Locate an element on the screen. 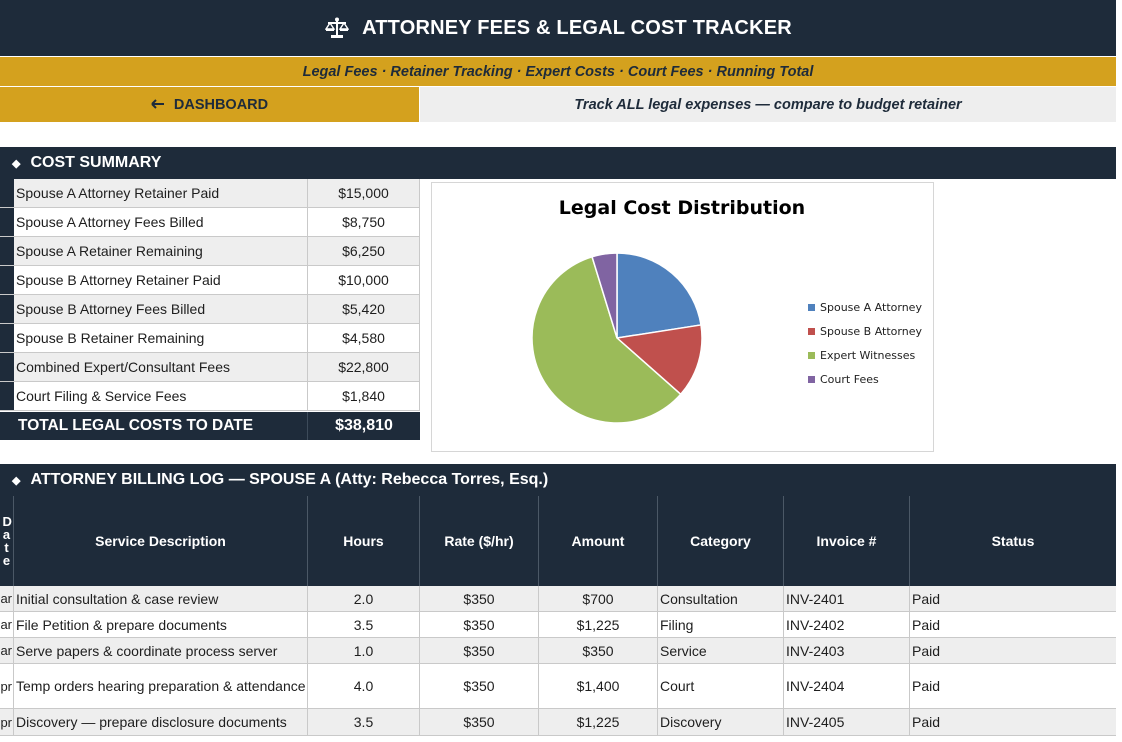  legend-item: Court Fees is located at coordinates (865, 379).